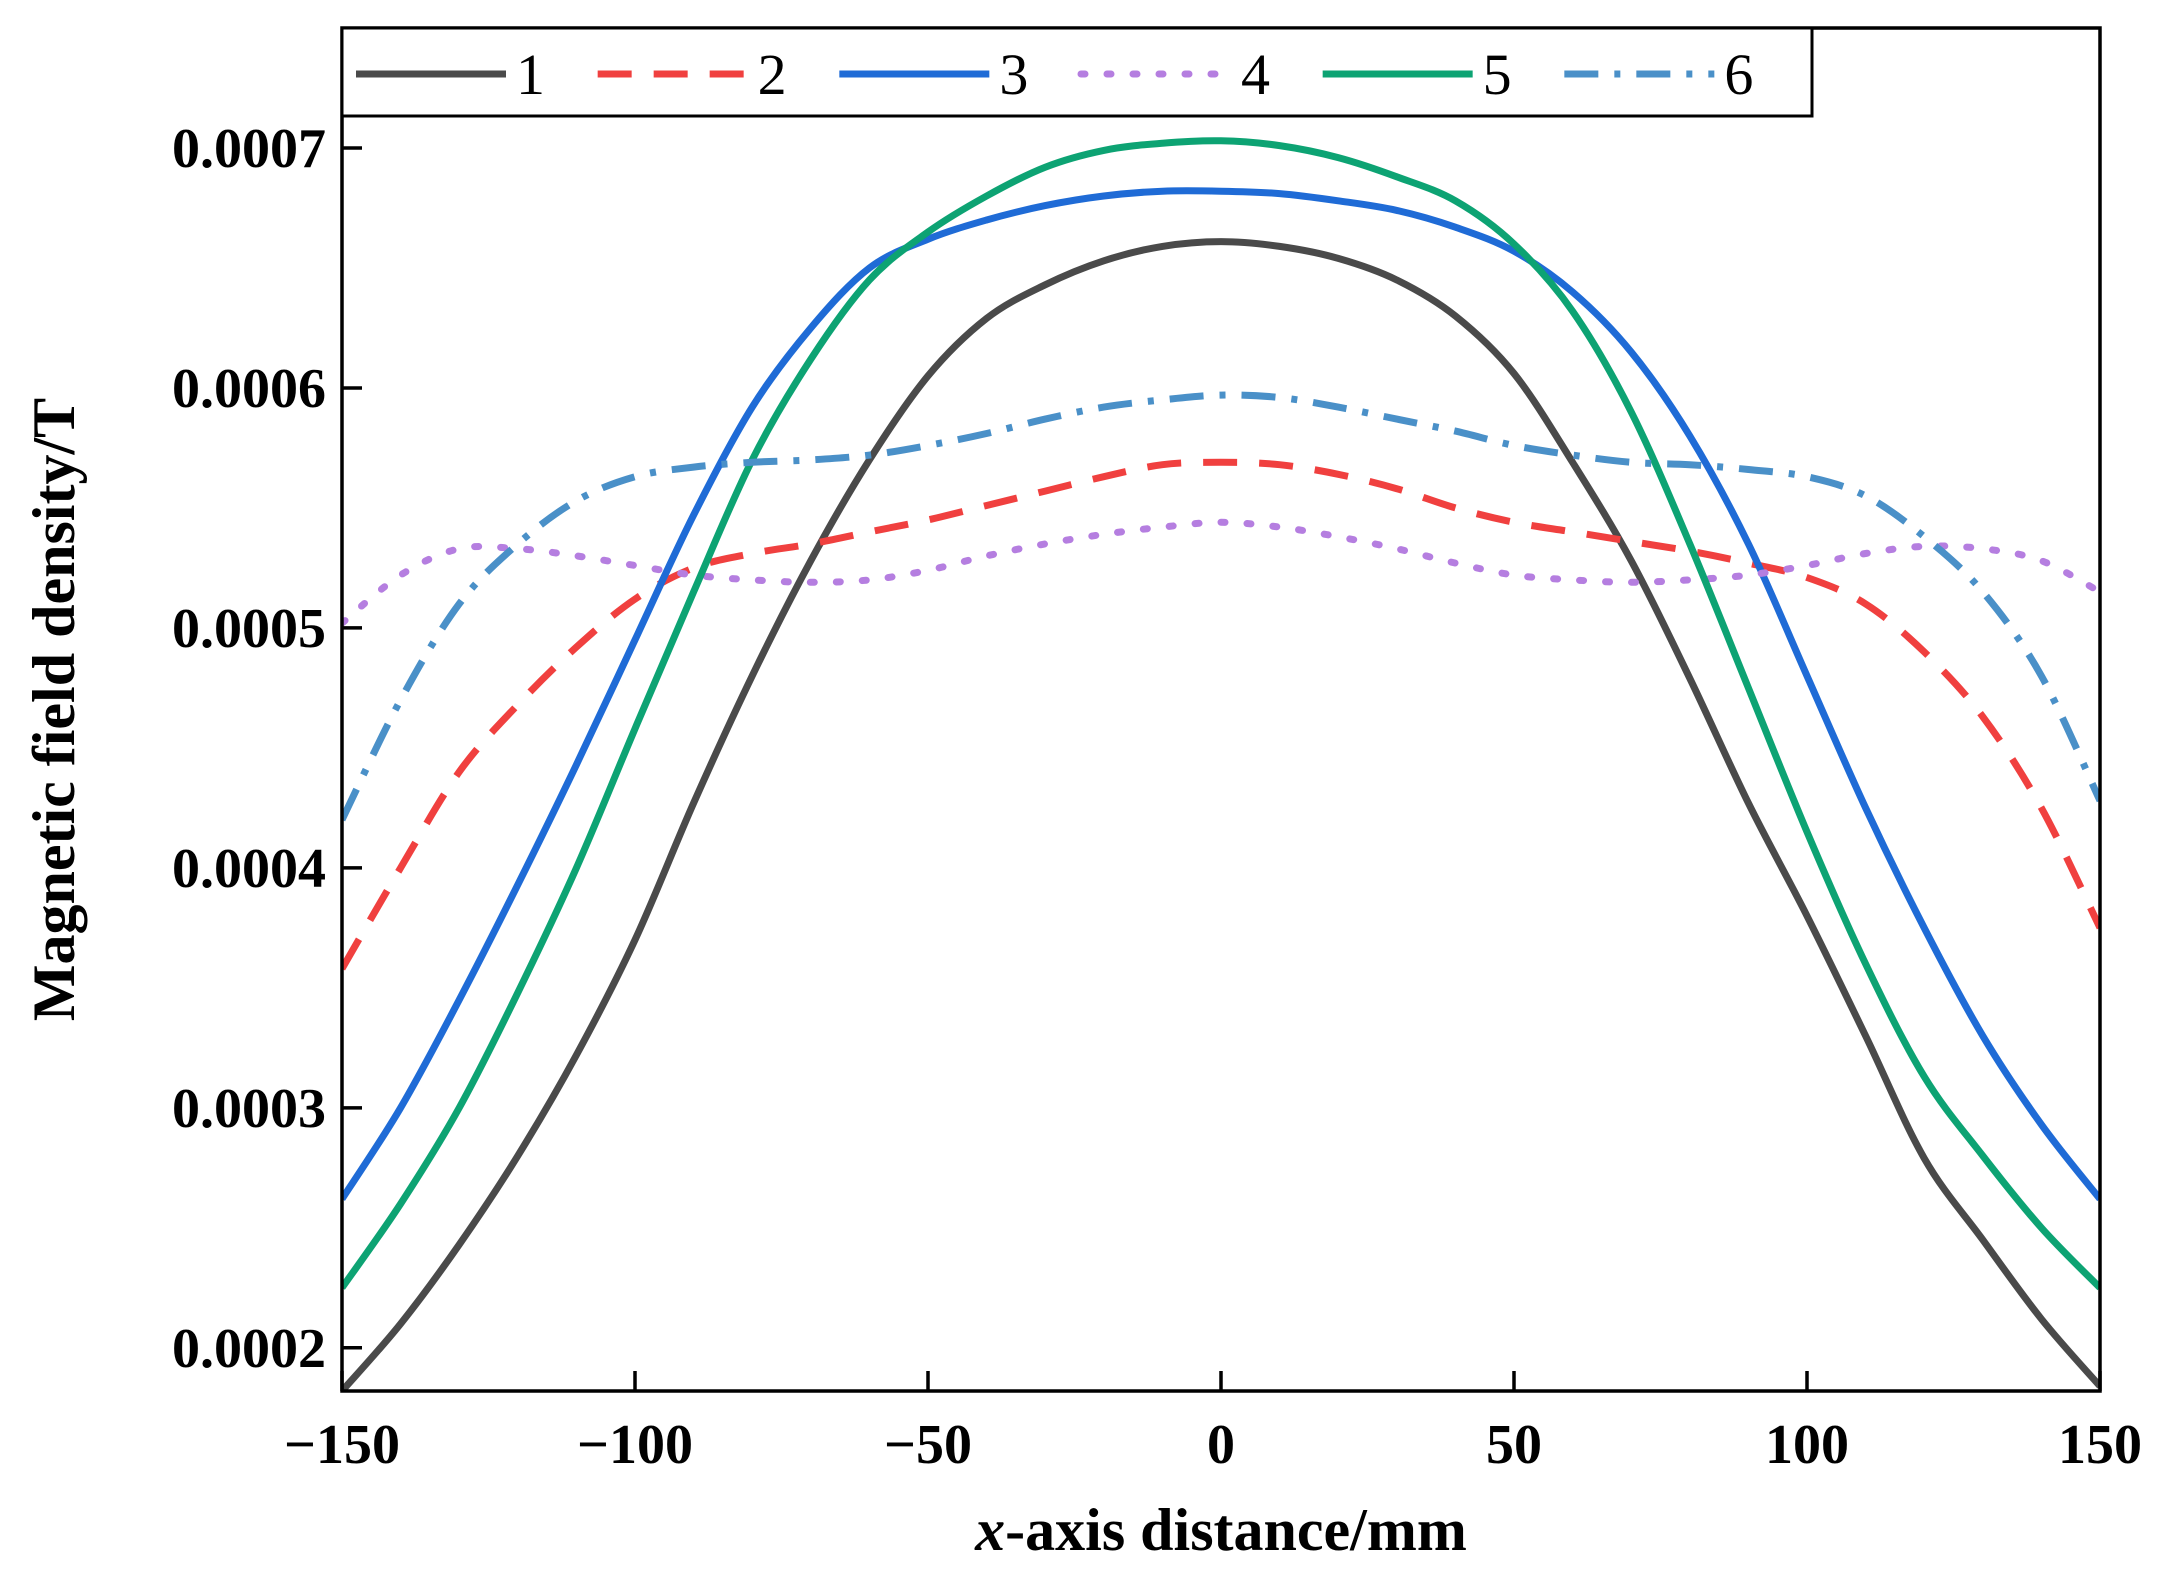 The width and height of the screenshot is (2167, 1581). I want to click on legend: 1 2 3 4 5 6, so click(1077, 72).